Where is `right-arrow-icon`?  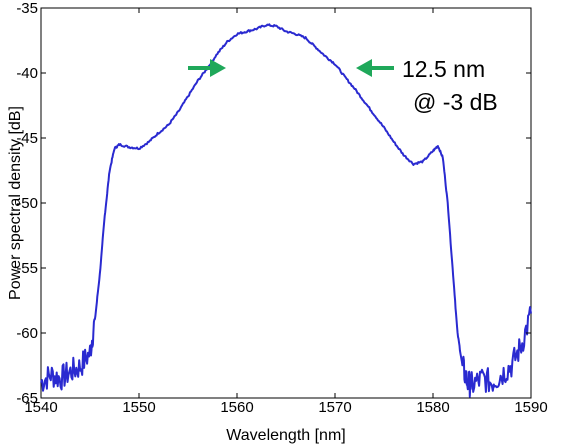
right-arrow-icon is located at coordinates (375, 68).